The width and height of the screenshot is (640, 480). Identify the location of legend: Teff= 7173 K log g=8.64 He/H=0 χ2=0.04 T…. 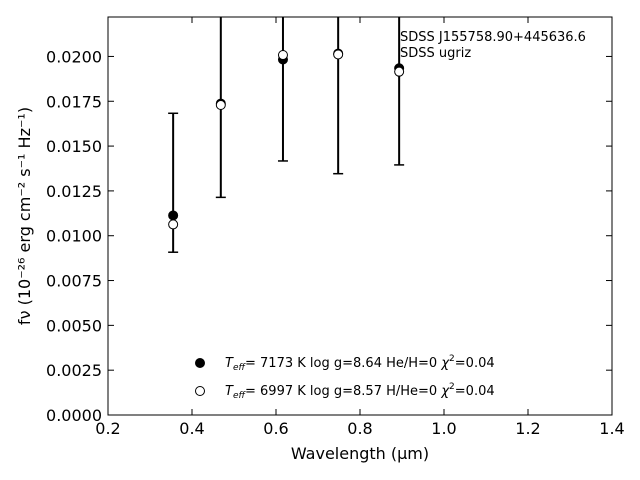
(345, 377).